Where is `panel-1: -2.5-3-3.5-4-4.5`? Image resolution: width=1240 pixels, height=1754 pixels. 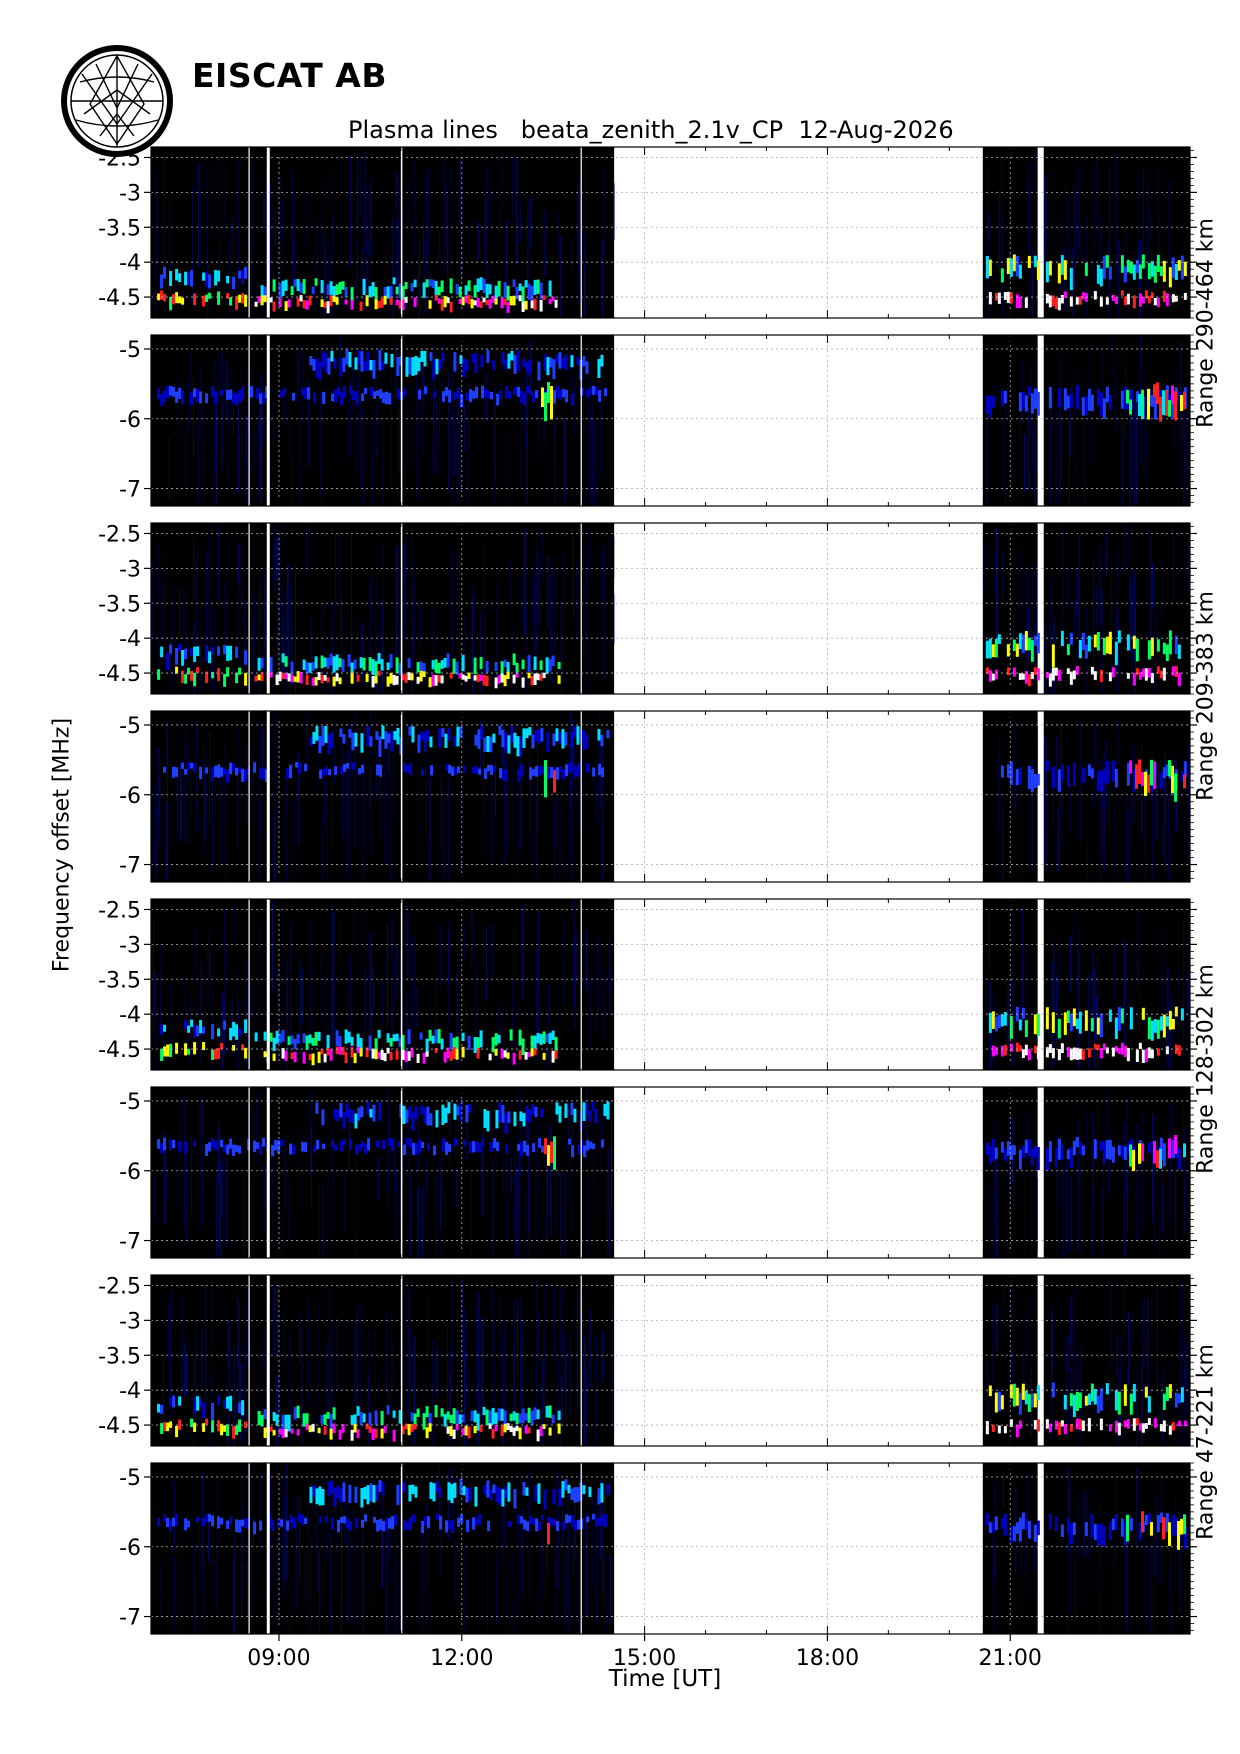 panel-1: -2.5-3-3.5-4-4.5 is located at coordinates (647, 232).